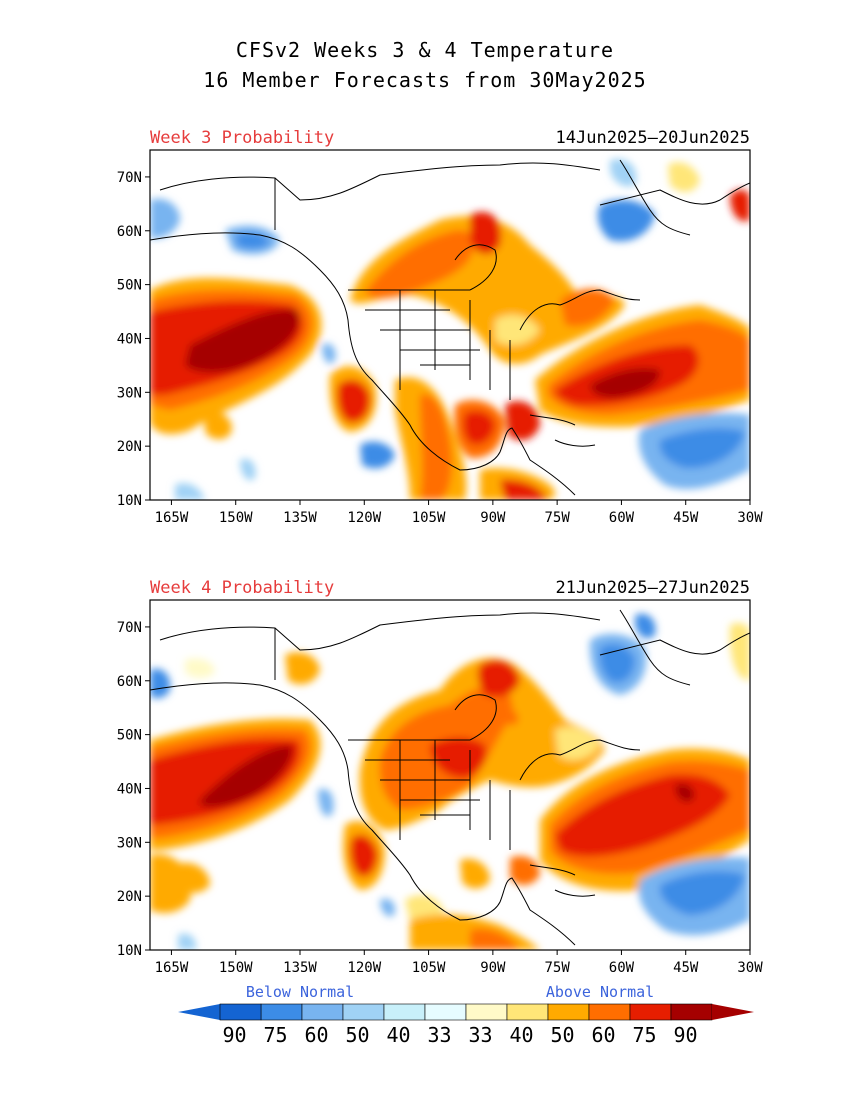 The width and height of the screenshot is (850, 1100). Describe the element at coordinates (425, 50) in the screenshot. I see `chart-title-line1: CFSv2 Weeks 3 & 4 Temperature` at that location.